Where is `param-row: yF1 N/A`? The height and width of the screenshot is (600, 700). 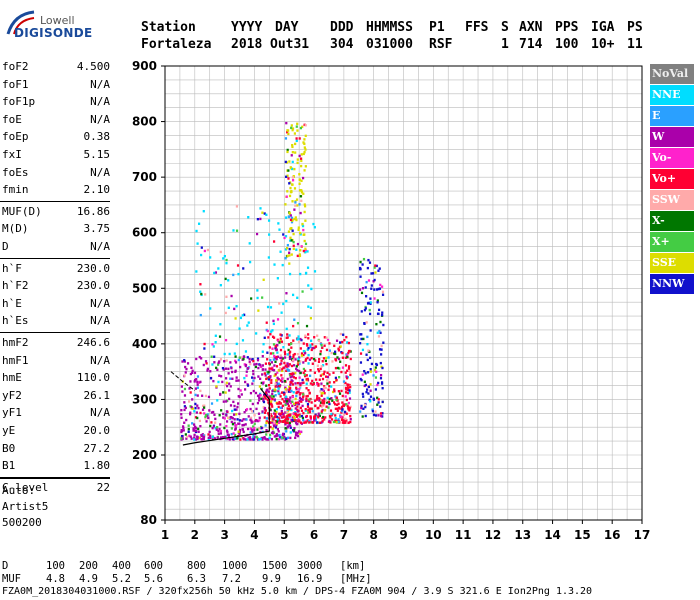 param-row: yF1 N/A is located at coordinates (56, 413).